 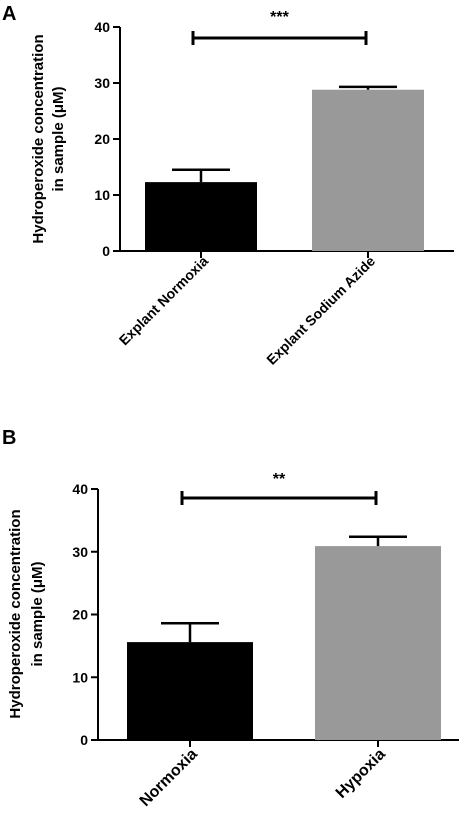 I want to click on significance-label: **, so click(x=279, y=479).